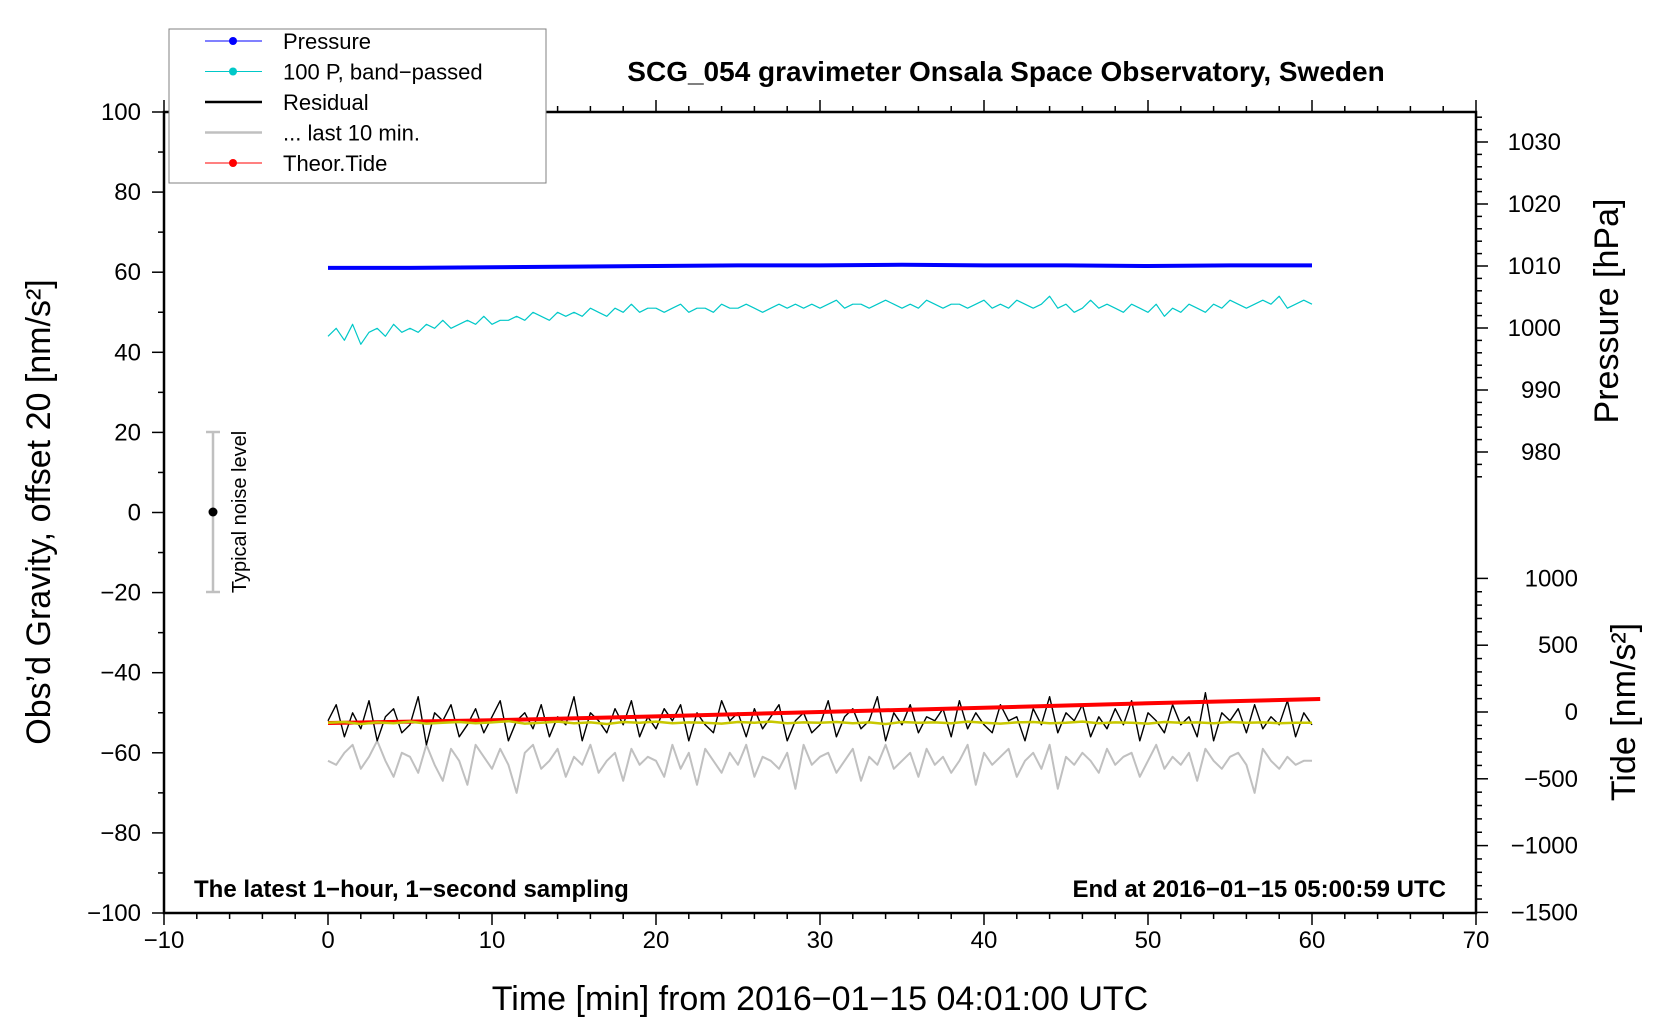  Describe the element at coordinates (114, 913) in the screenshot. I see `y-tick-label: −100` at that location.